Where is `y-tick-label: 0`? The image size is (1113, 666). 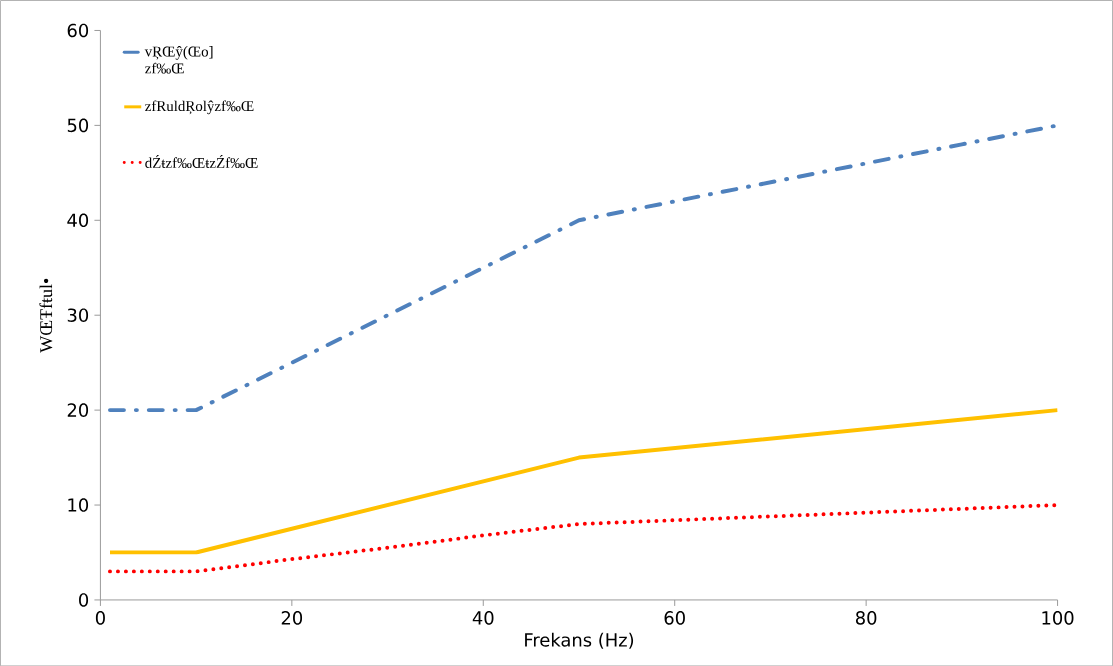
y-tick-label: 0 is located at coordinates (84, 599).